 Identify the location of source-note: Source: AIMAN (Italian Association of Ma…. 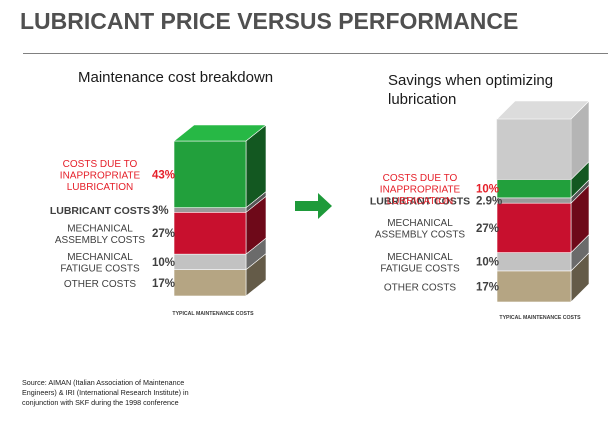
(137, 393).